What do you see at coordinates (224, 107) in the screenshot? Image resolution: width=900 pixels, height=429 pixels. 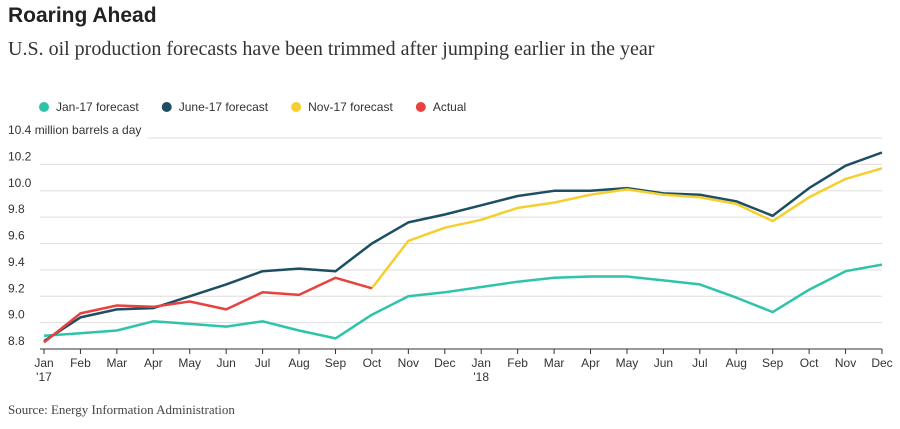 I see `legend-label: June-17 forecast` at bounding box center [224, 107].